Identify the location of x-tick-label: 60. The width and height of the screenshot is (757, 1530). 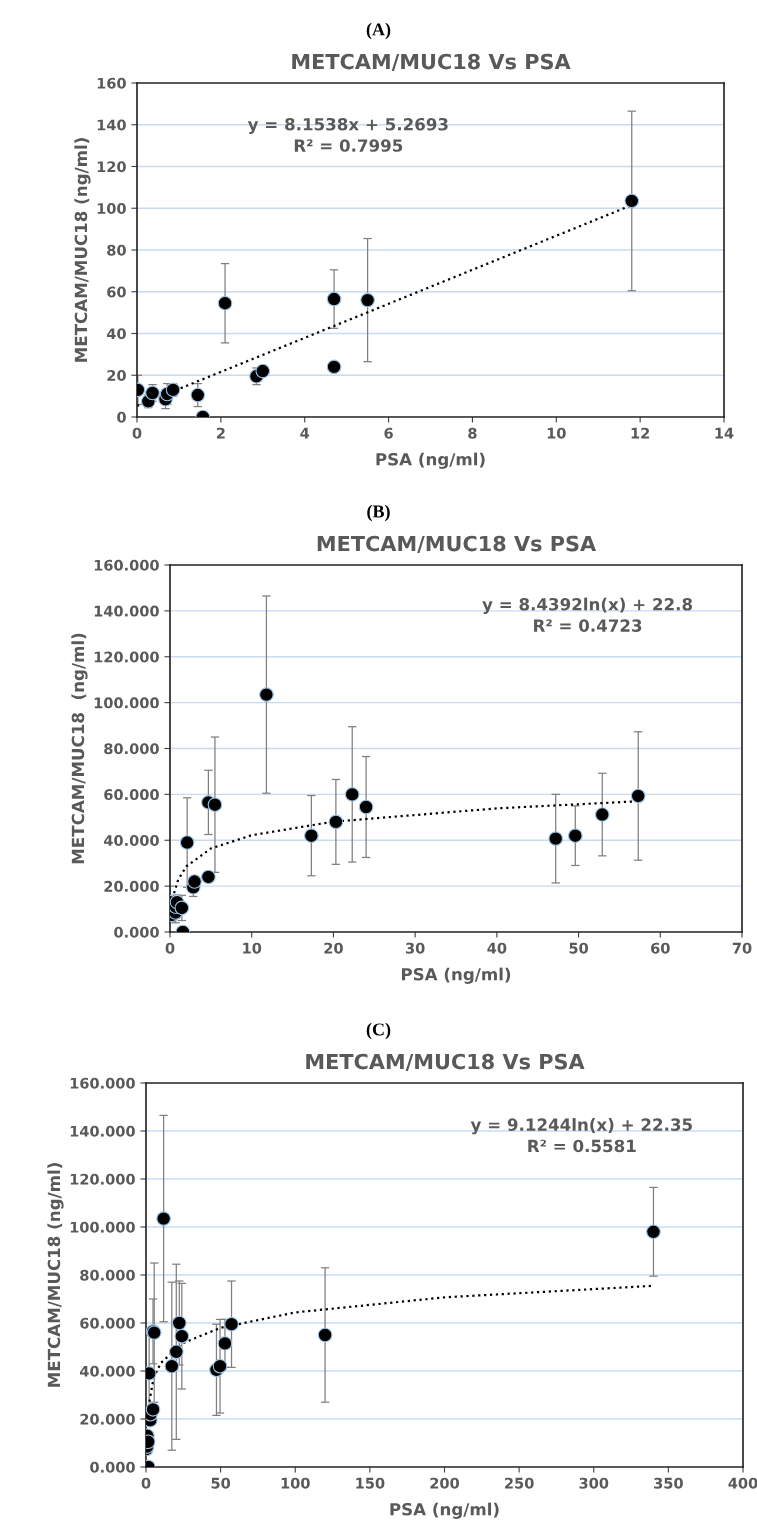
(660, 948).